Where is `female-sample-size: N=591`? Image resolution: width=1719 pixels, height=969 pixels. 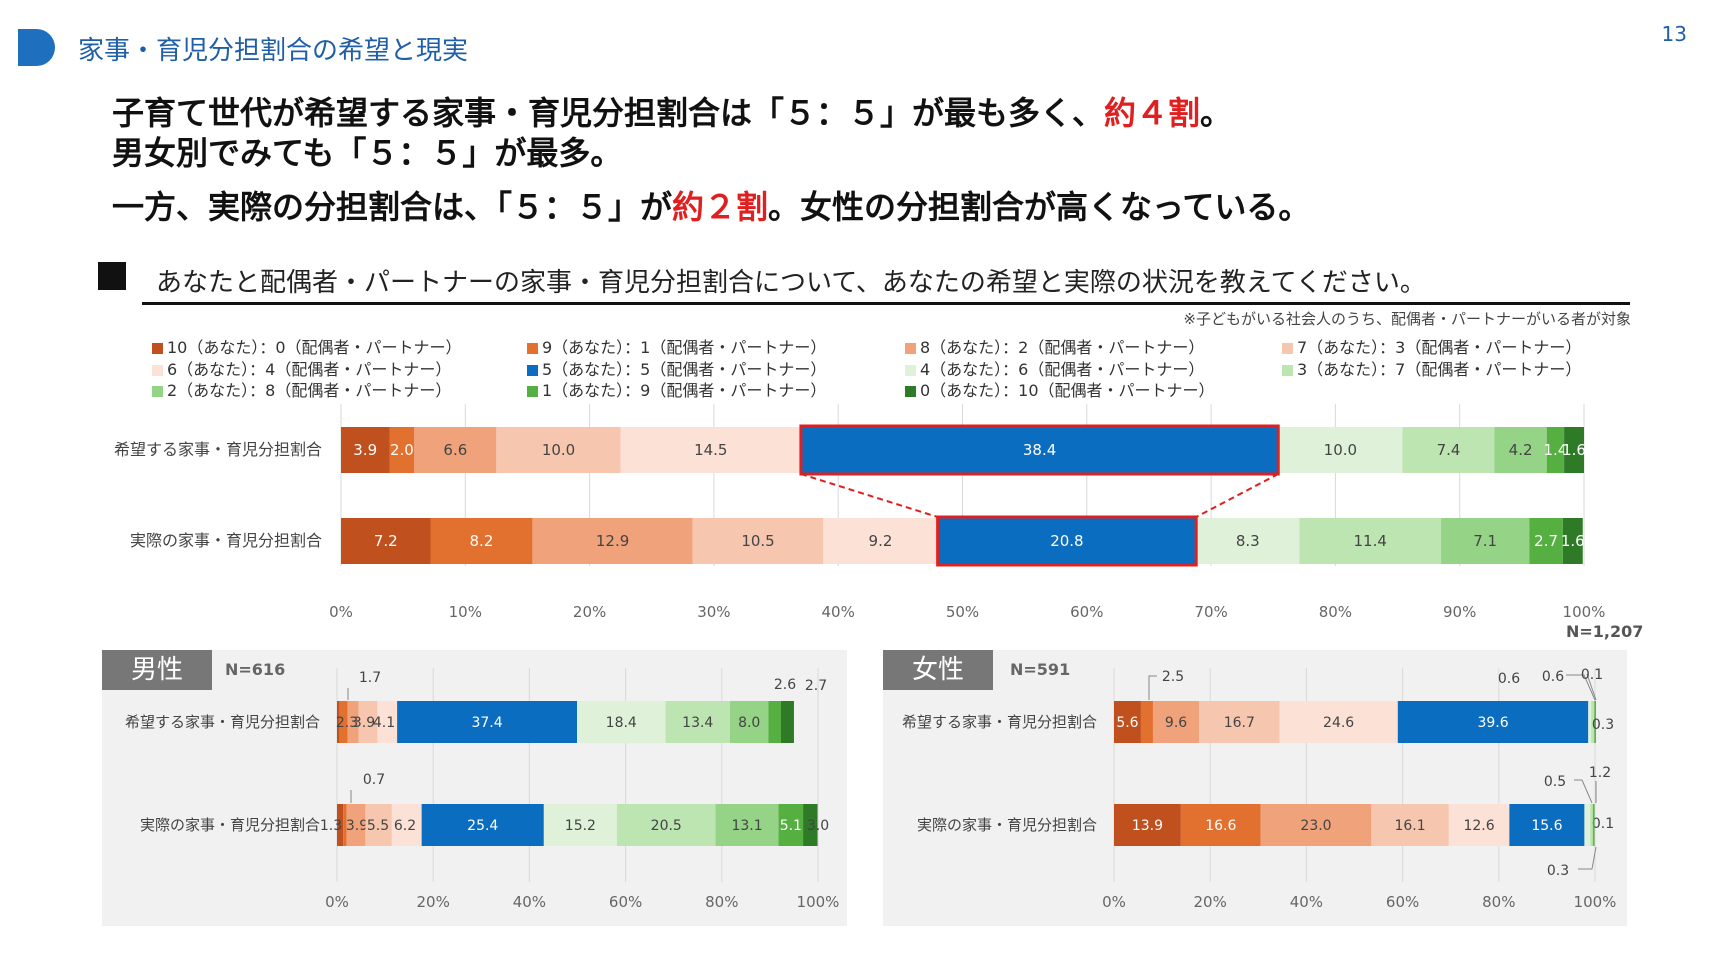
female-sample-size: N=591 is located at coordinates (1040, 669).